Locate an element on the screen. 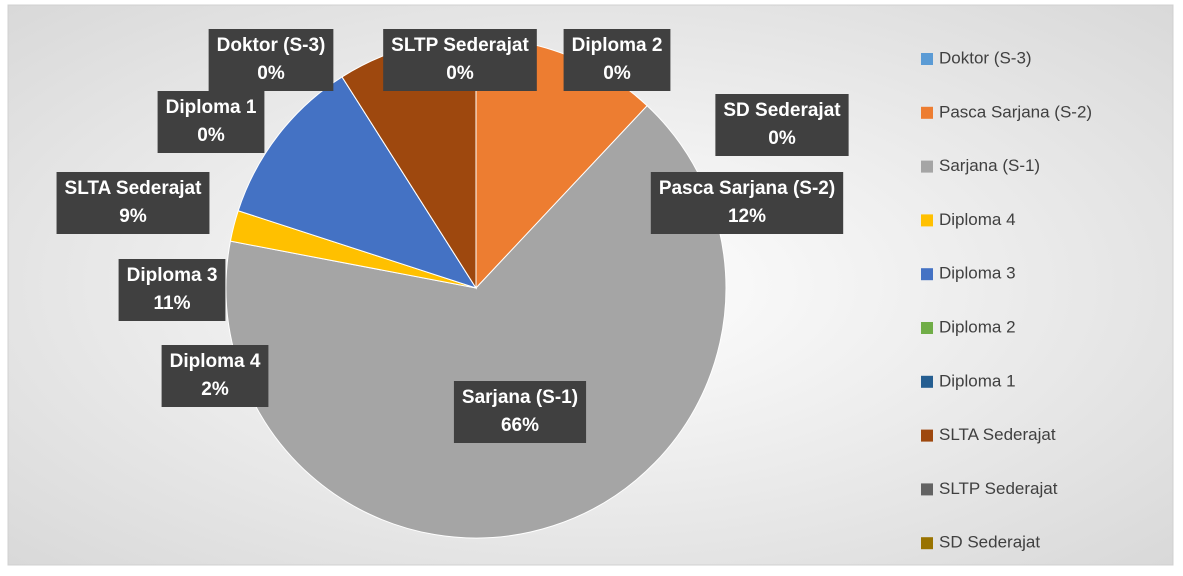 This screenshot has height=576, width=1183. legend-label: SLTP Sederajat is located at coordinates (998, 488).